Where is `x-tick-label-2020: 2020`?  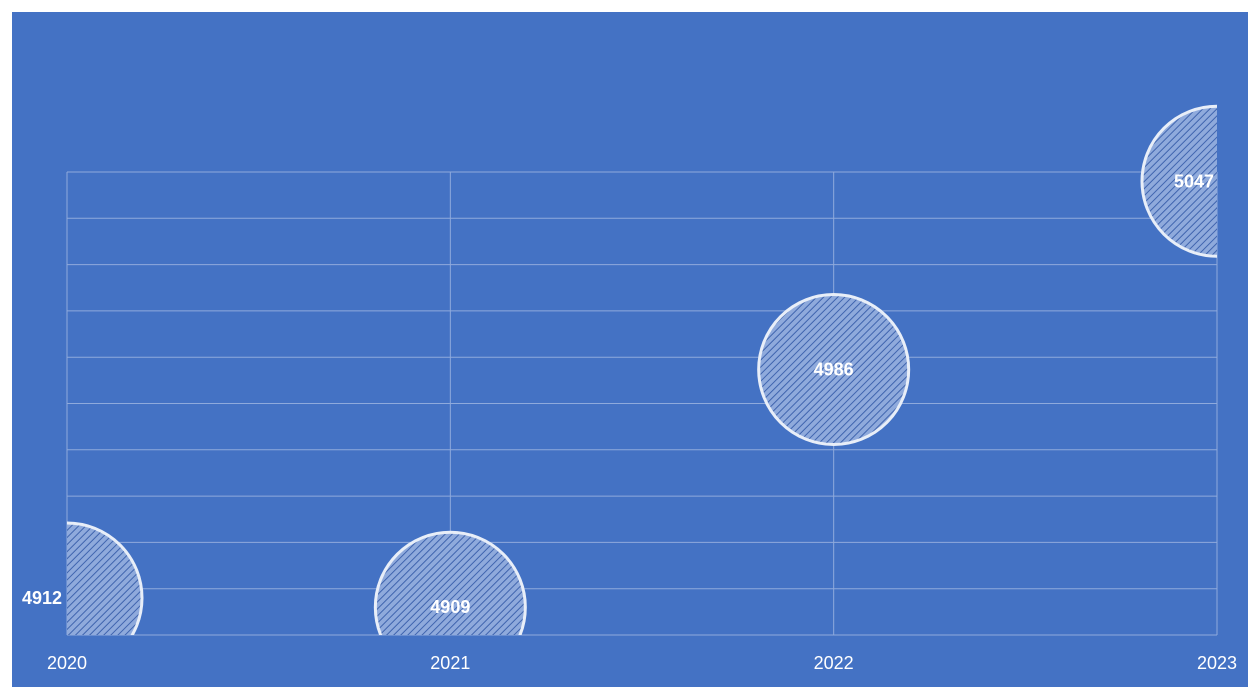 x-tick-label-2020: 2020 is located at coordinates (67, 663).